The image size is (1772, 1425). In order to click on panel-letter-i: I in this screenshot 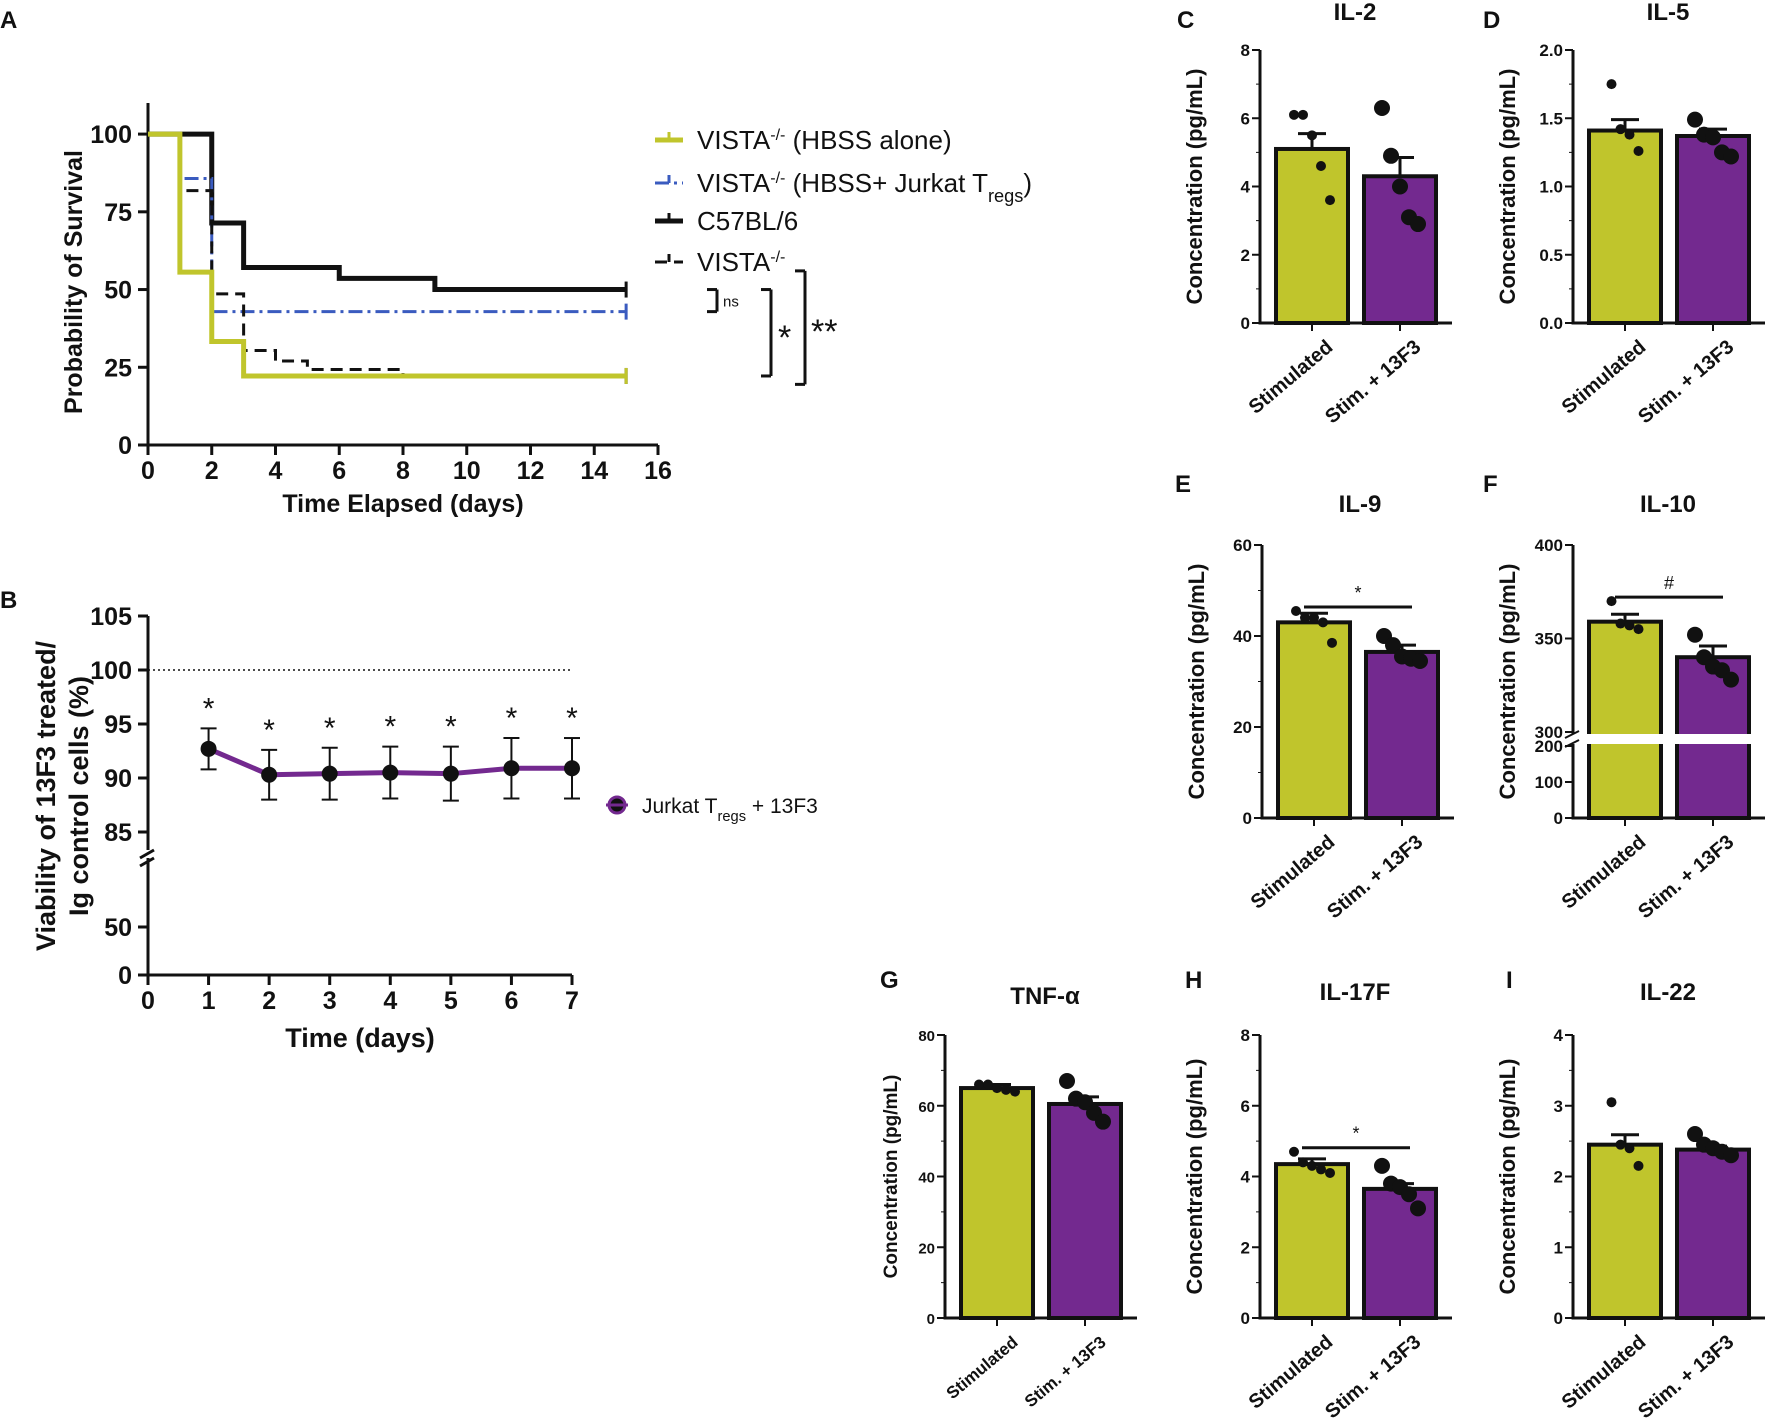, I will do `click(1509, 980)`.